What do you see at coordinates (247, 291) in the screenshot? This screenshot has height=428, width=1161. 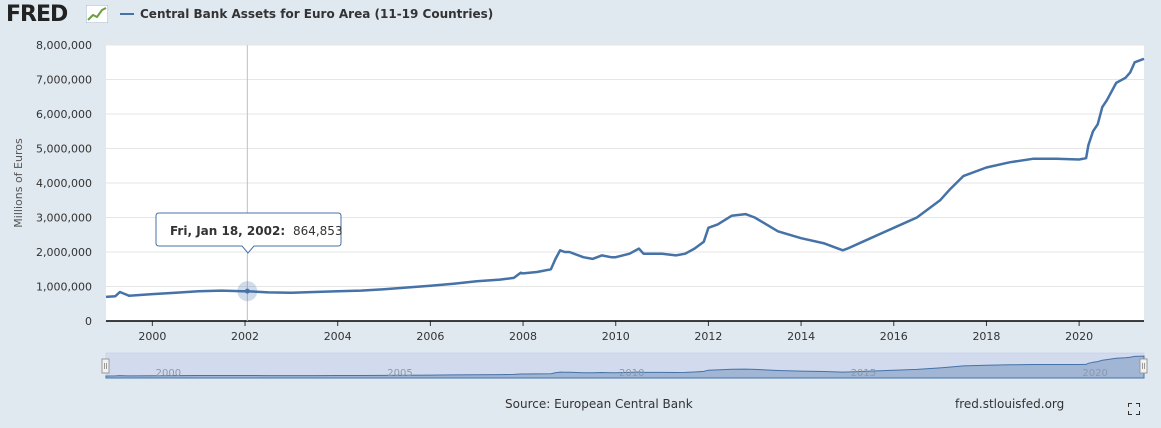 I see `highlight-point` at bounding box center [247, 291].